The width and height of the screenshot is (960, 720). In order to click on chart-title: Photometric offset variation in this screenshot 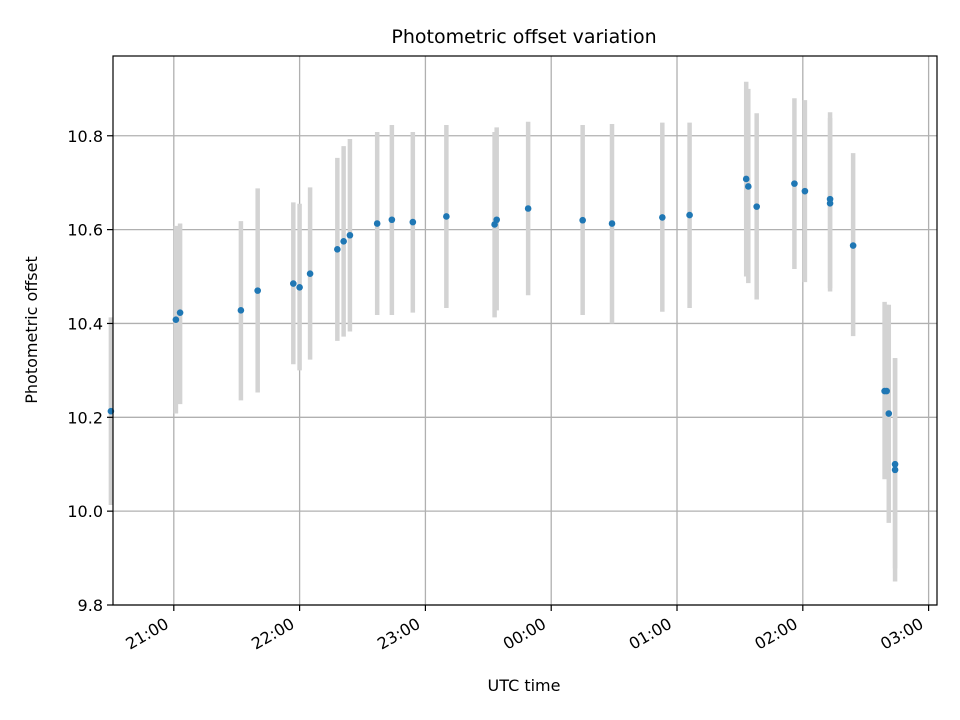, I will do `click(523, 37)`.